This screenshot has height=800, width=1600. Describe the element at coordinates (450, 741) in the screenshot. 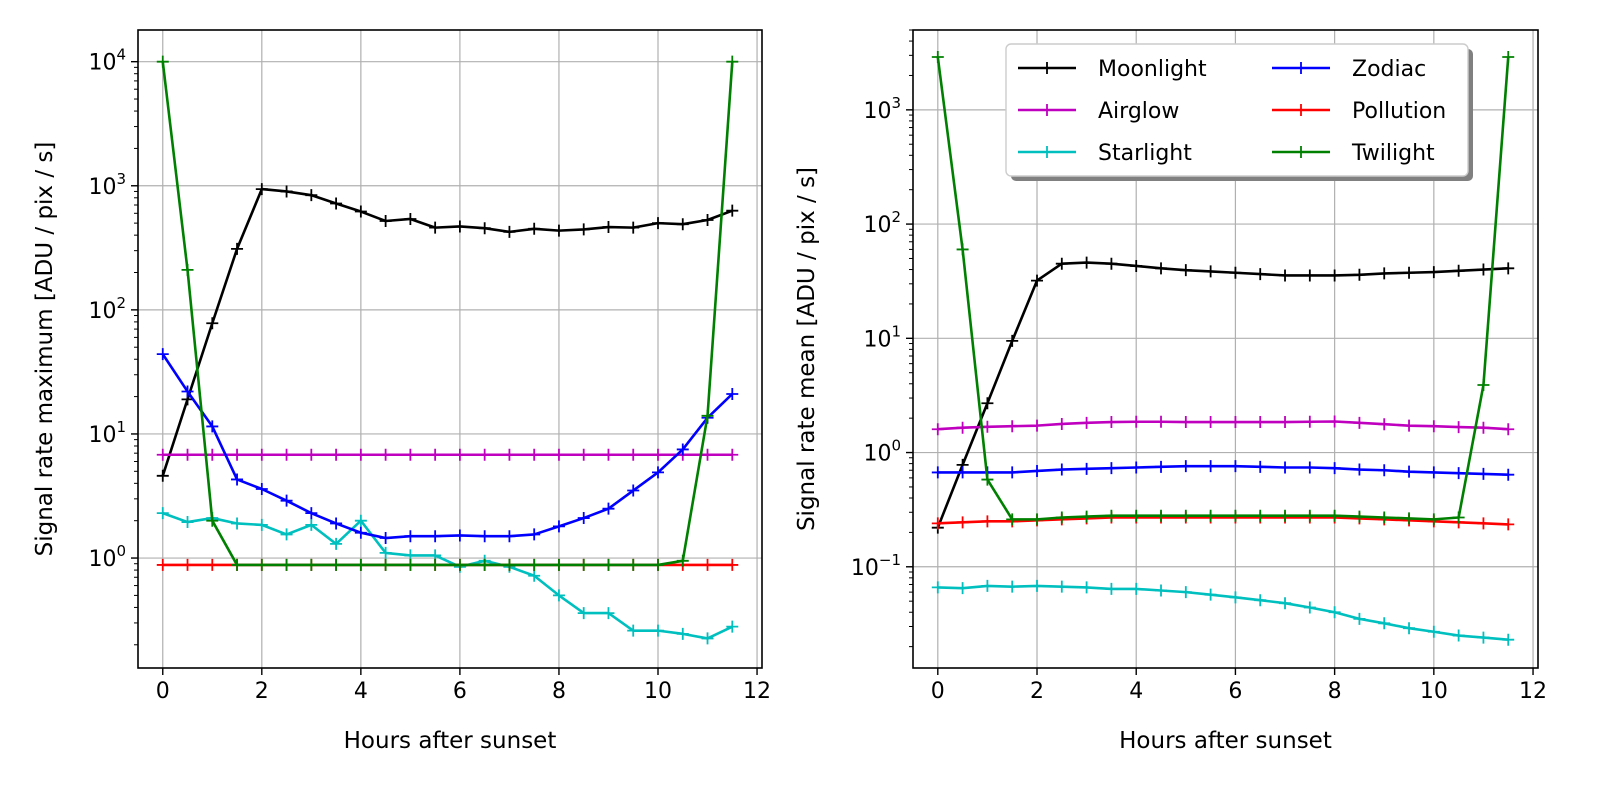

I see `x-axis-label: Hours after sunset` at that location.